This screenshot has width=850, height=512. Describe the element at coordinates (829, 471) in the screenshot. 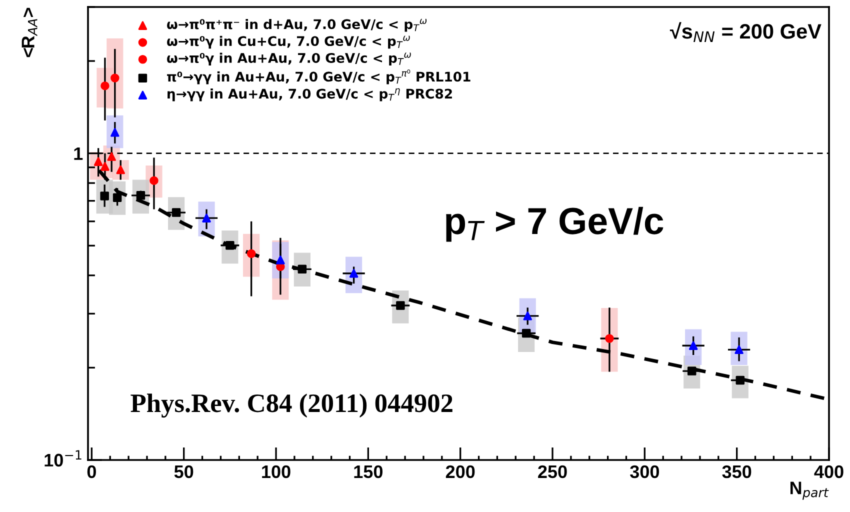

I see `x-tick-label: 400` at that location.